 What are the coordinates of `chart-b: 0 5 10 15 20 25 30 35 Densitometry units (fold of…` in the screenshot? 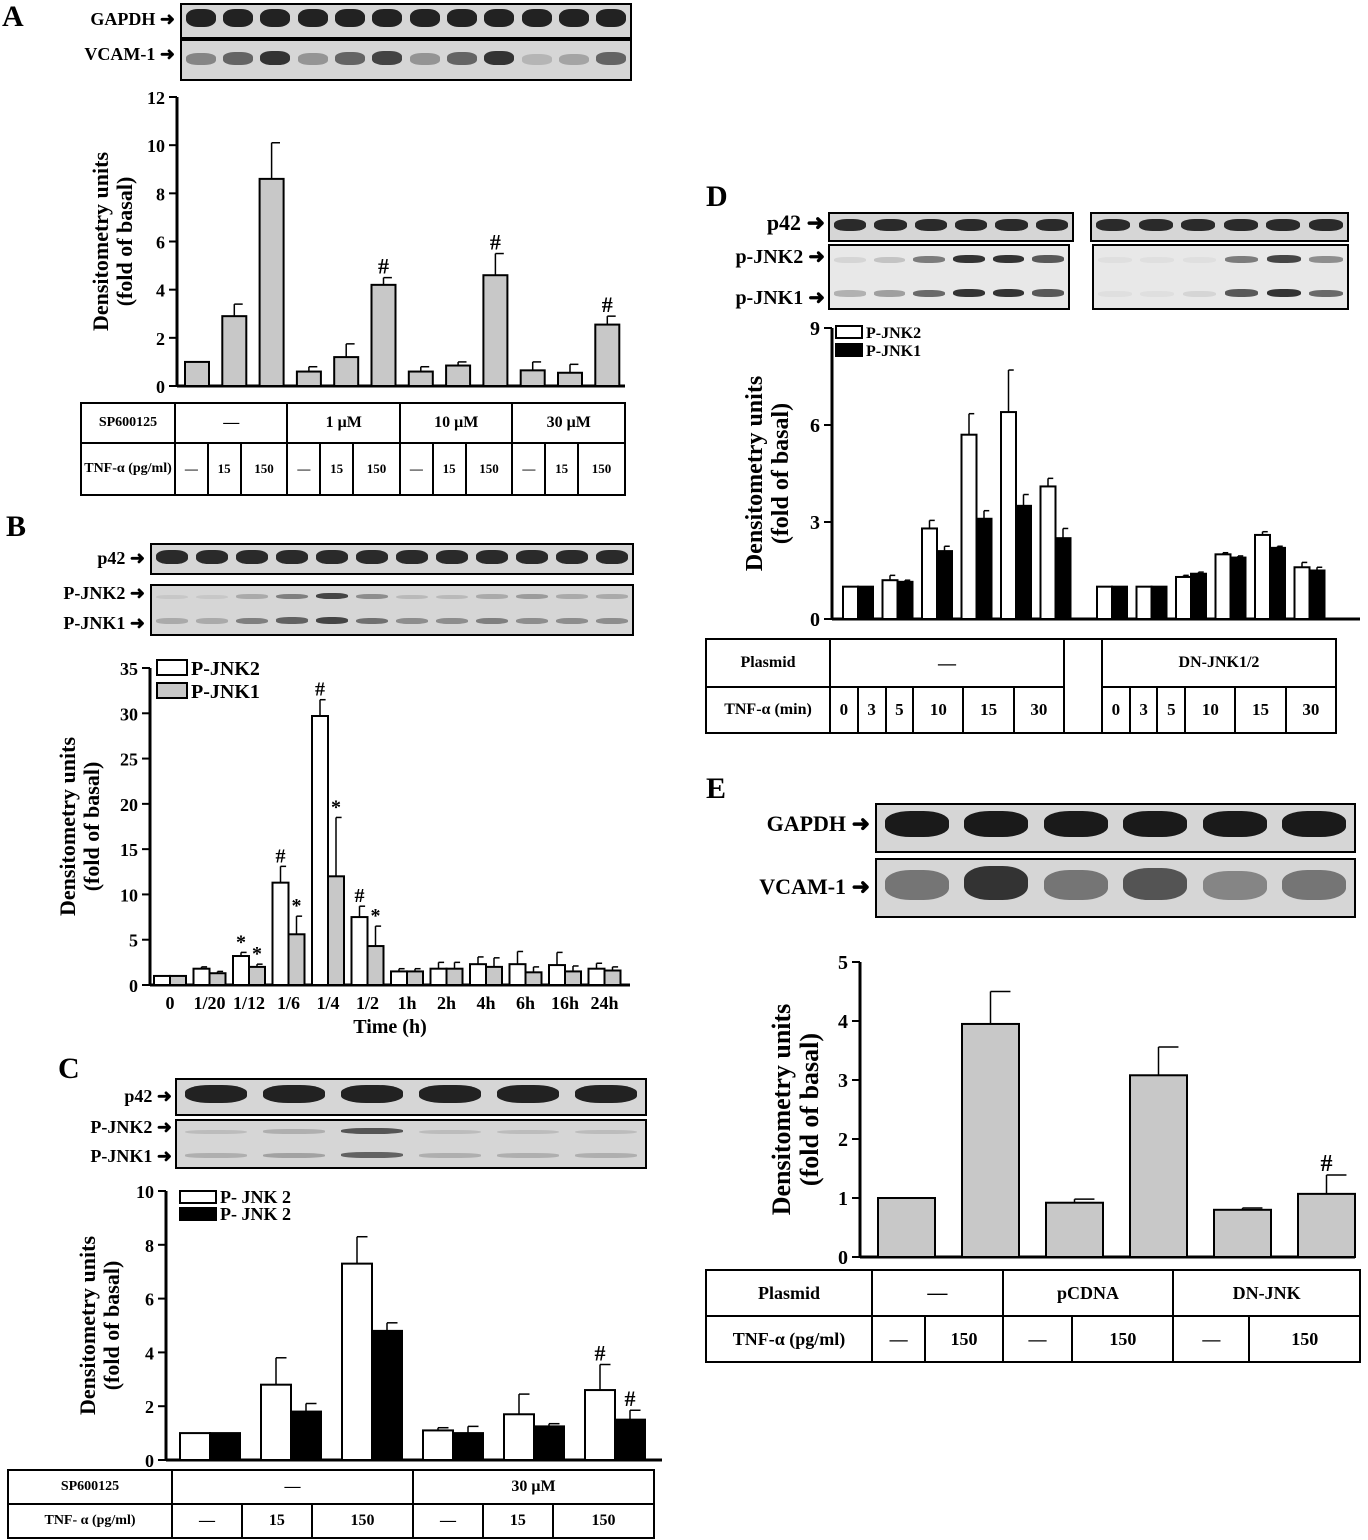 It's located at (342, 848).